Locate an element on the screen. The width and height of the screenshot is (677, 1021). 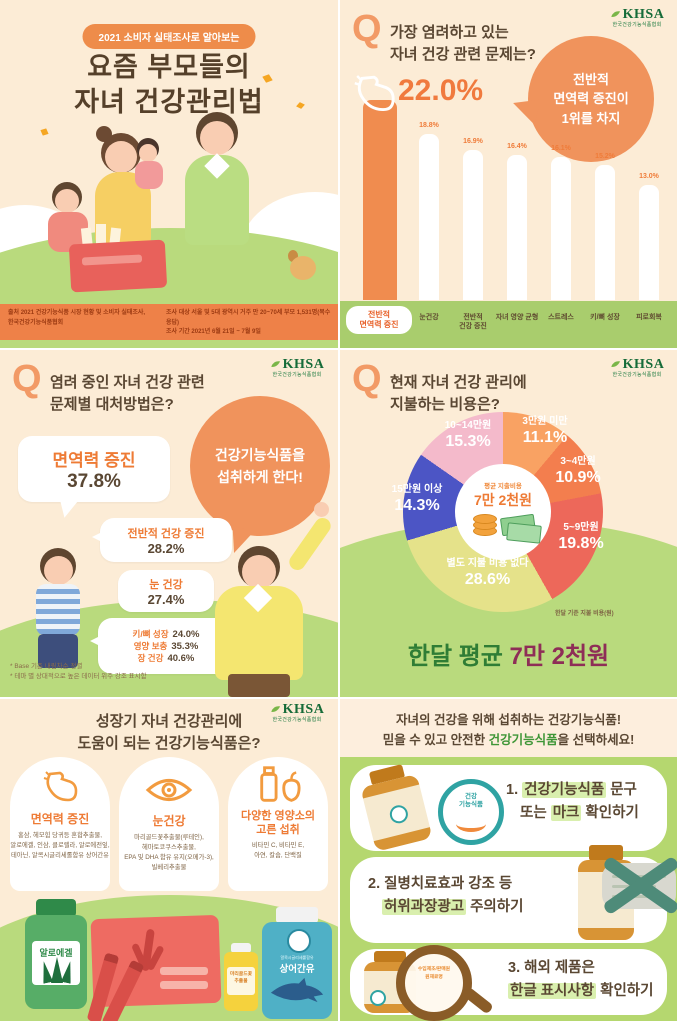
pie-center-label: 평균 지출비용 is located at coordinates (503, 486).